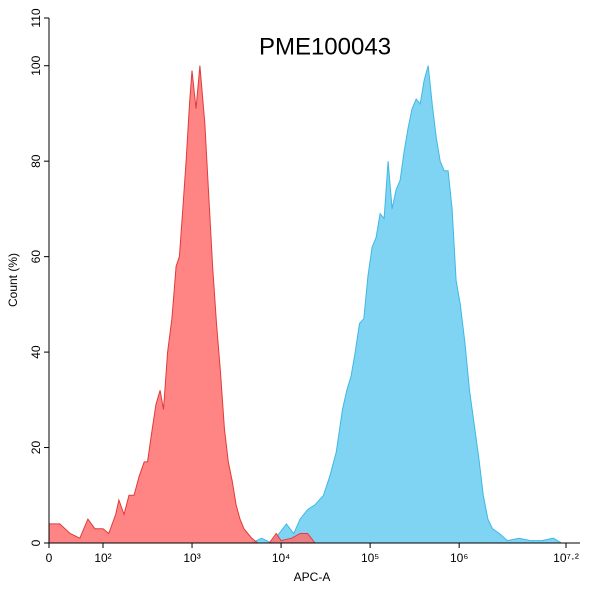 The image size is (589, 591). What do you see at coordinates (370, 558) in the screenshot?
I see `x-tick-label: 10⁵` at bounding box center [370, 558].